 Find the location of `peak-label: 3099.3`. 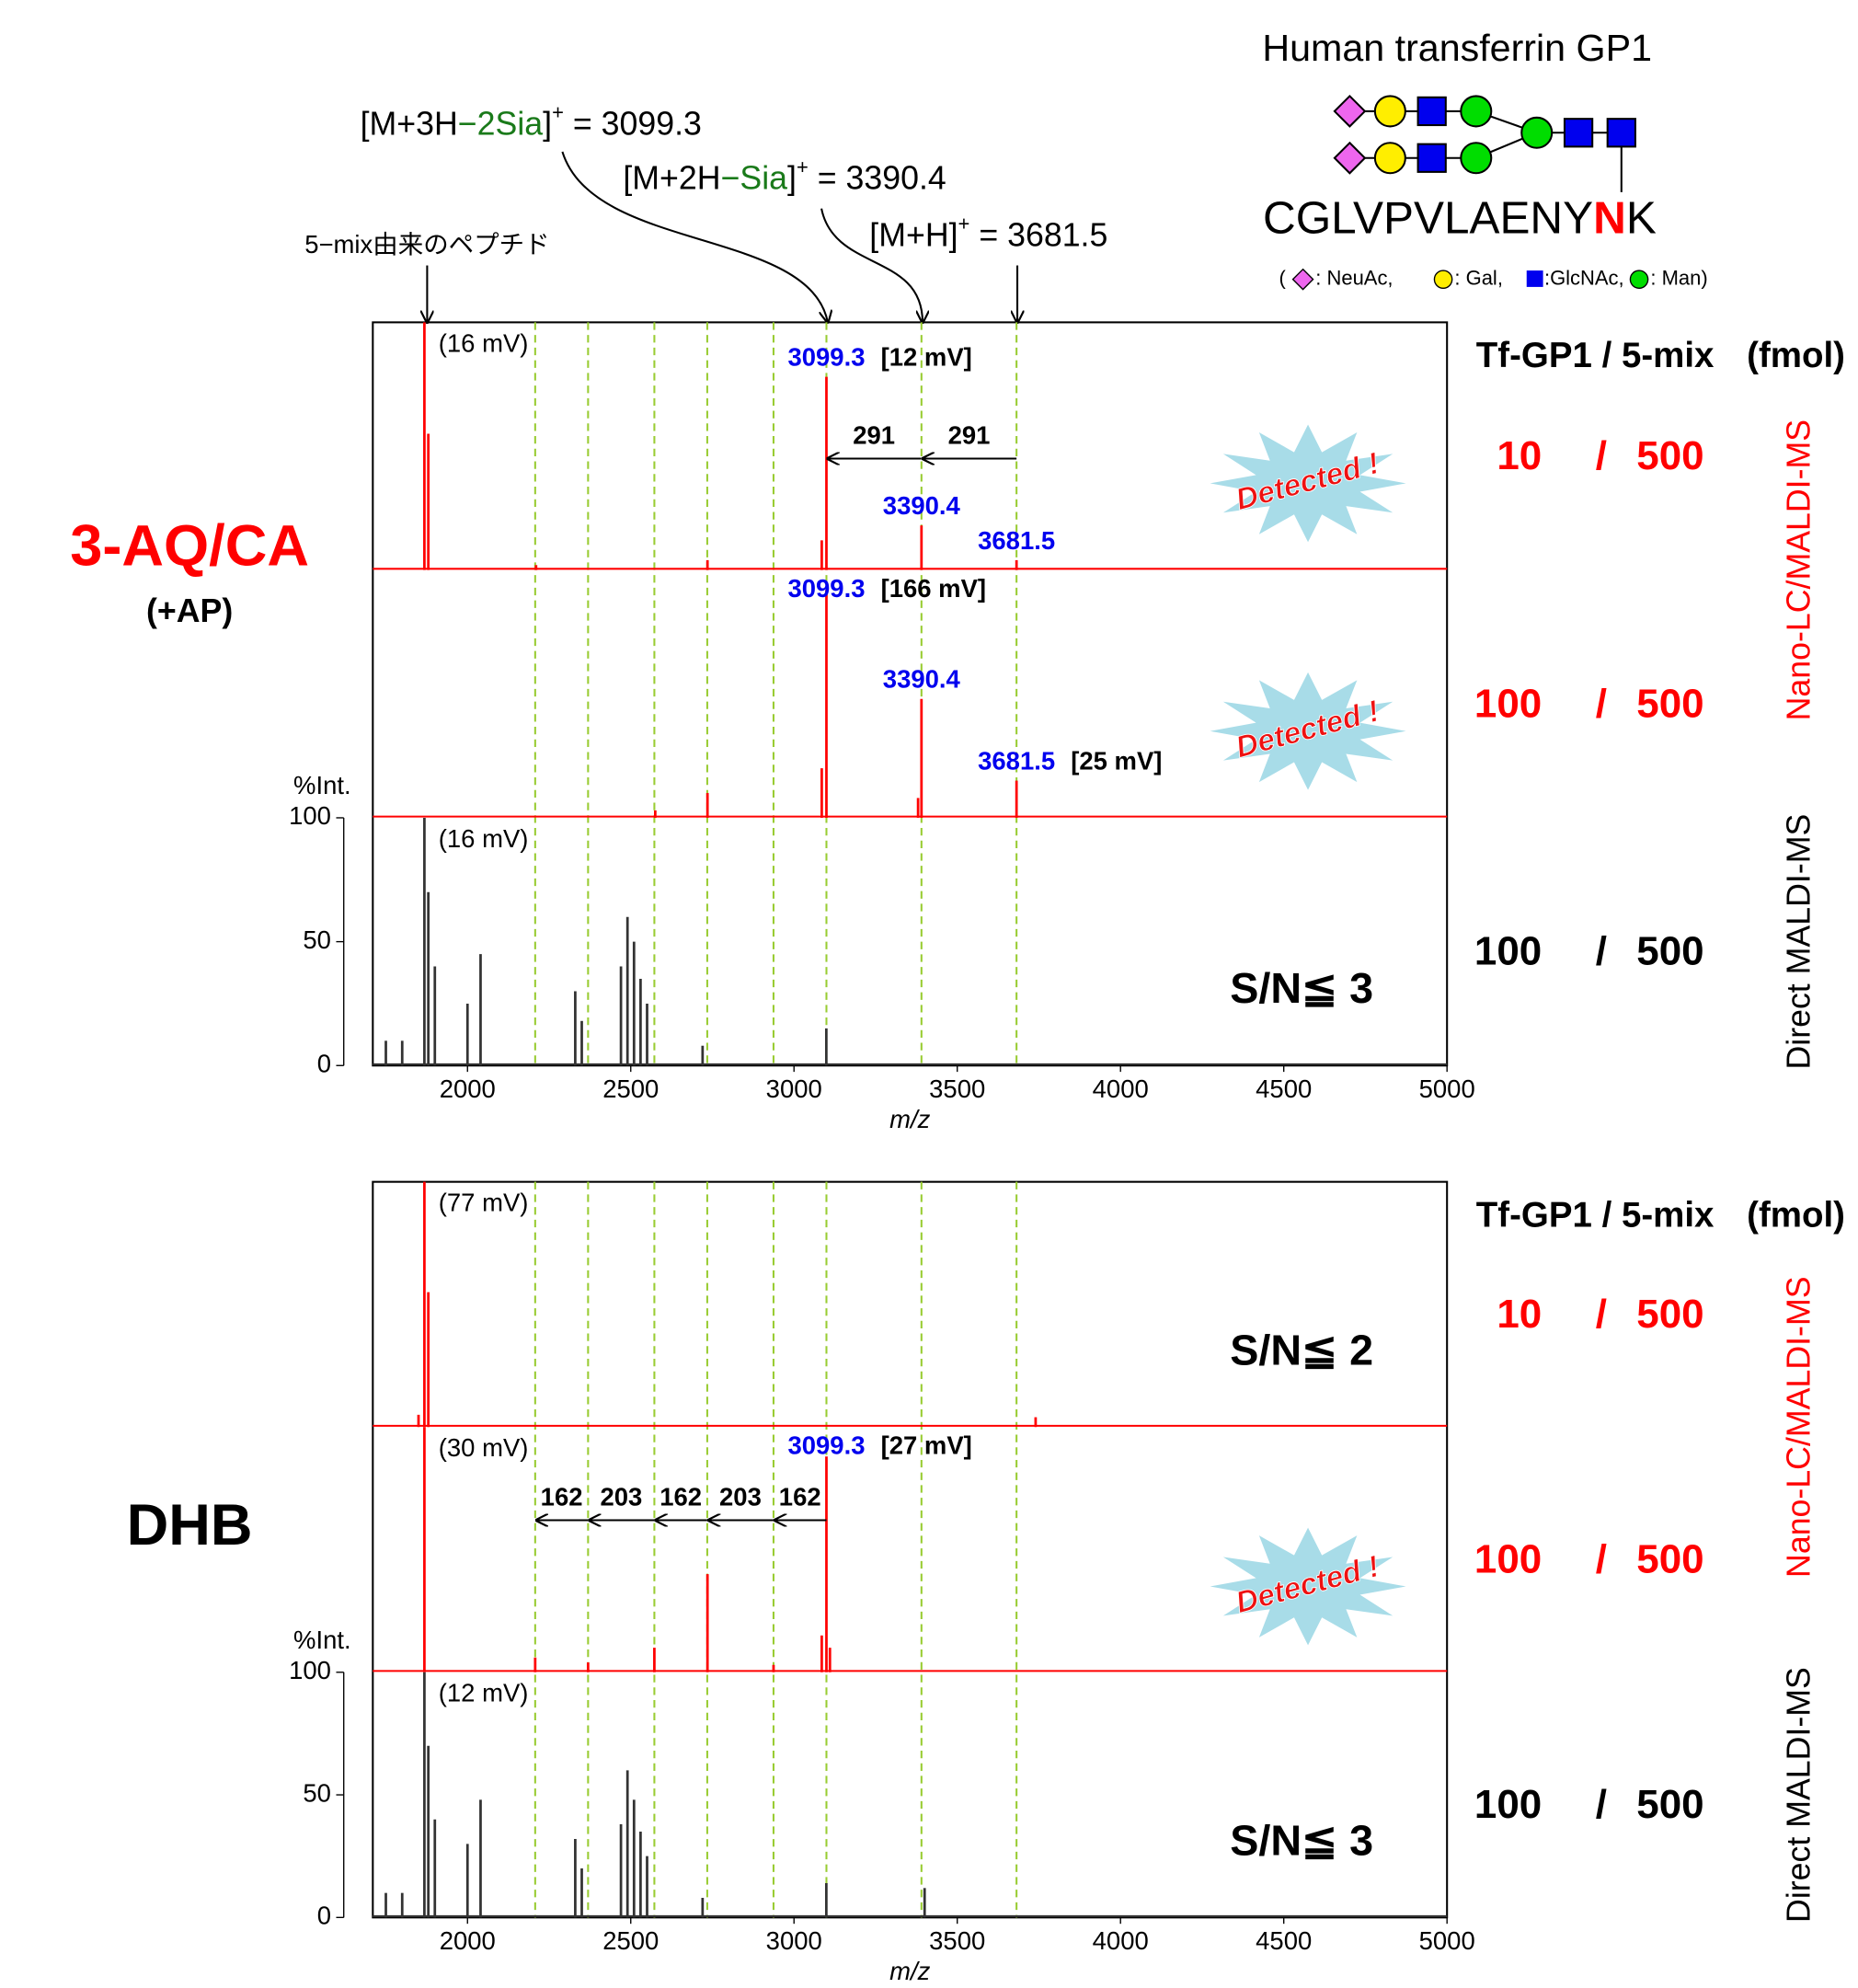

peak-label: 3099.3 is located at coordinates (826, 357).